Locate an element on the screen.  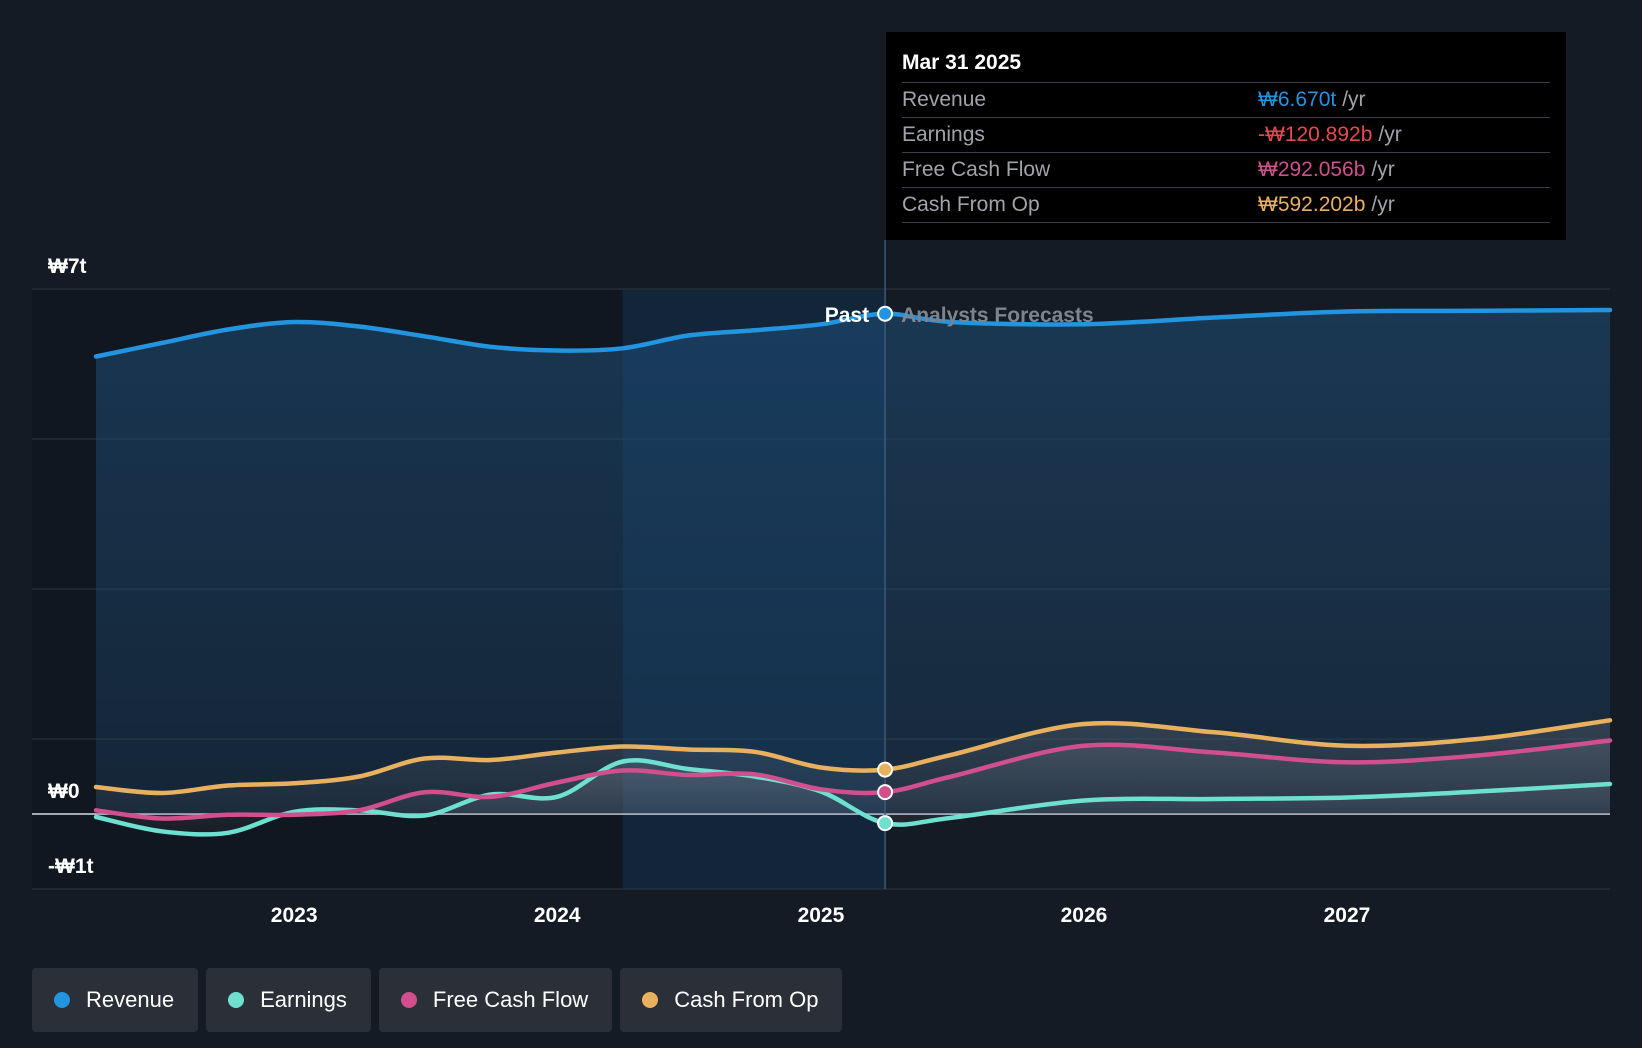
tooltip-value: ₩292.056b is located at coordinates (1312, 169).